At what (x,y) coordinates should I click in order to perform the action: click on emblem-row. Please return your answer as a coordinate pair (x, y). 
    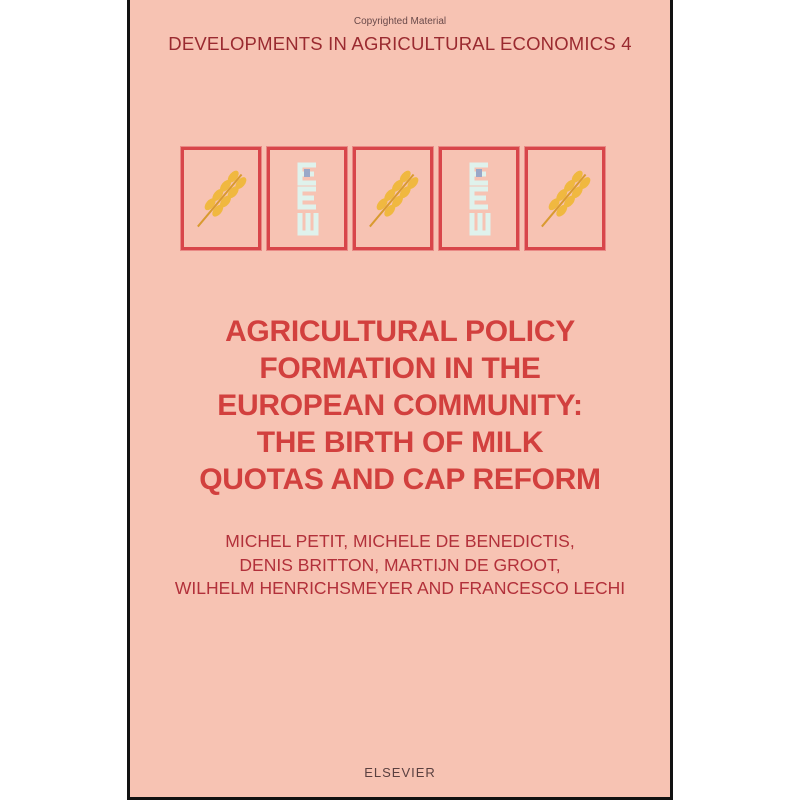
    Looking at the image, I should click on (393, 198).